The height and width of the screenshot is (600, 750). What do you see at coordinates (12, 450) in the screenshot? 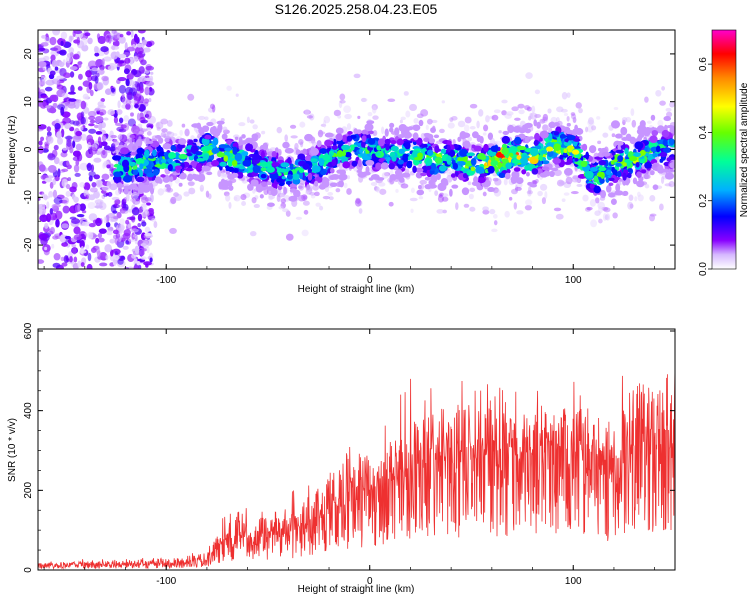
I see `snr-y-axis-label: SNR (10 * v/v)` at bounding box center [12, 450].